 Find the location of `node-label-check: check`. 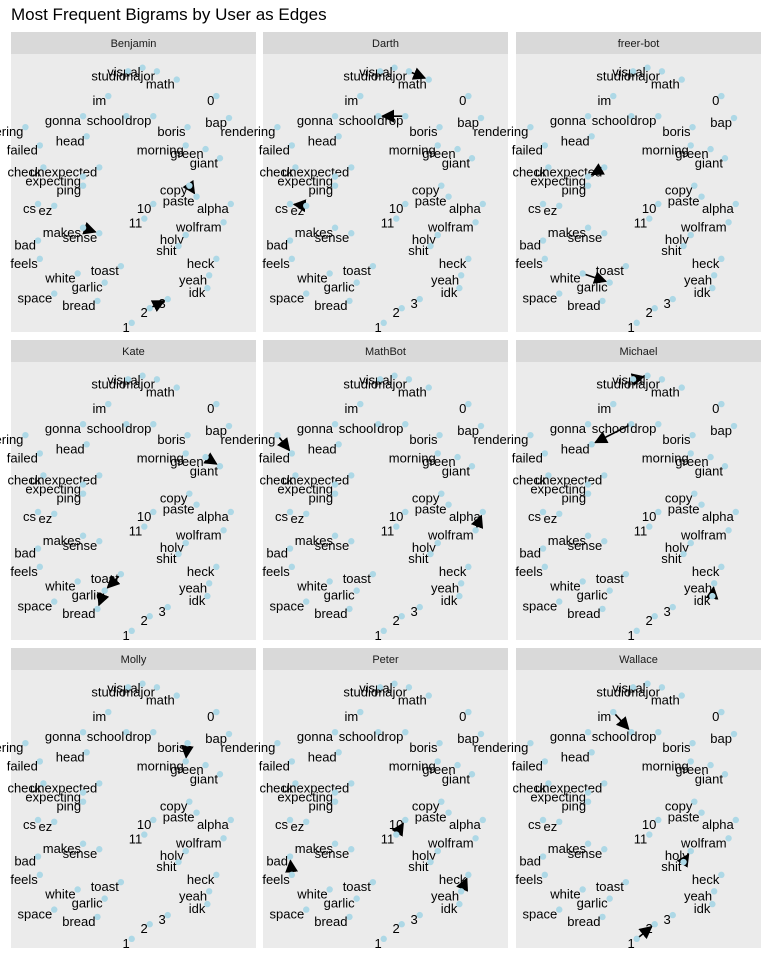

node-label-check: check is located at coordinates (529, 787).